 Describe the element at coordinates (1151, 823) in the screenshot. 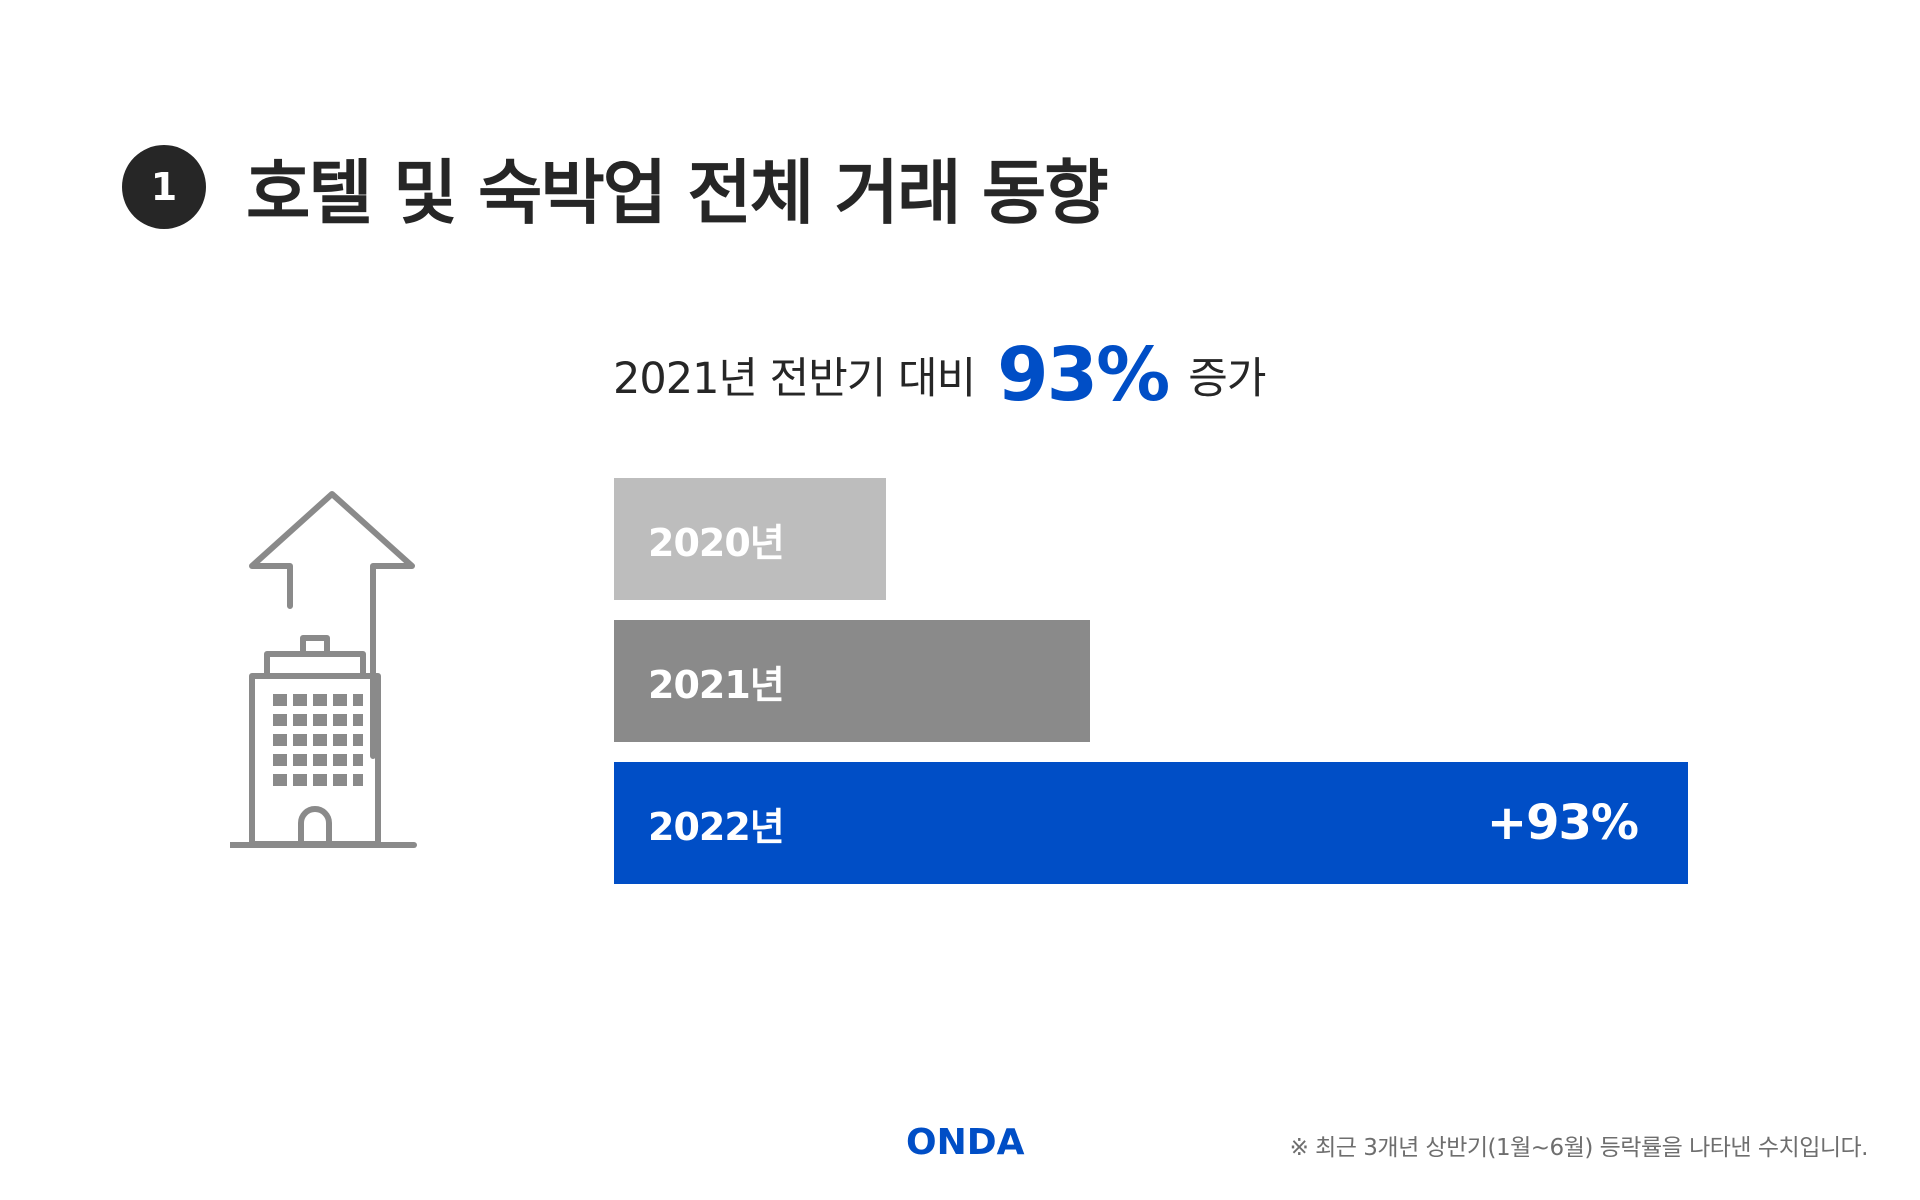

I see `bar-3: 2022년 +93%` at that location.